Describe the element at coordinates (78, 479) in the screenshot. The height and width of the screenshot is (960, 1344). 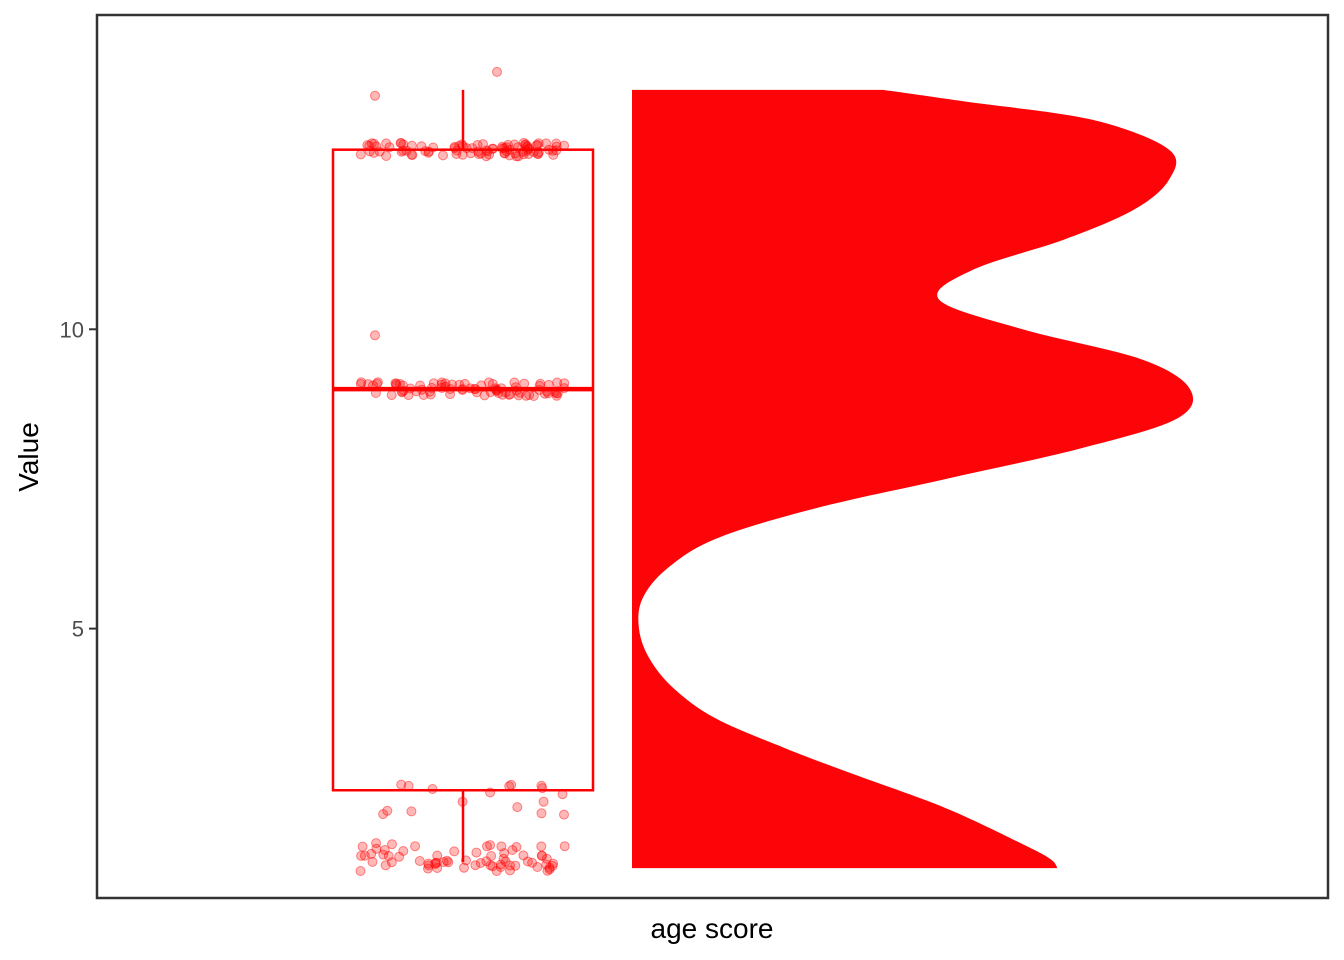
I see `y-axis: 5 10` at that location.